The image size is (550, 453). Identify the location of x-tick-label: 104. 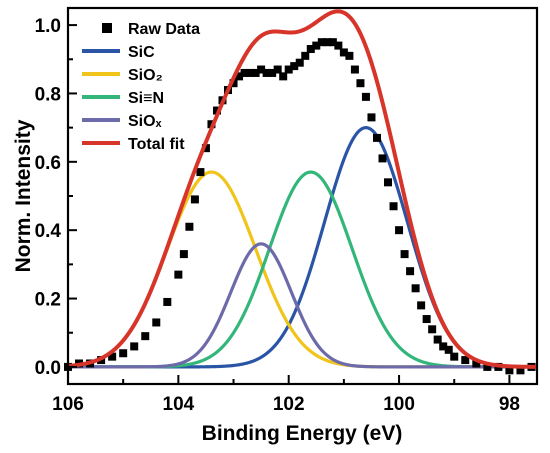
(179, 404).